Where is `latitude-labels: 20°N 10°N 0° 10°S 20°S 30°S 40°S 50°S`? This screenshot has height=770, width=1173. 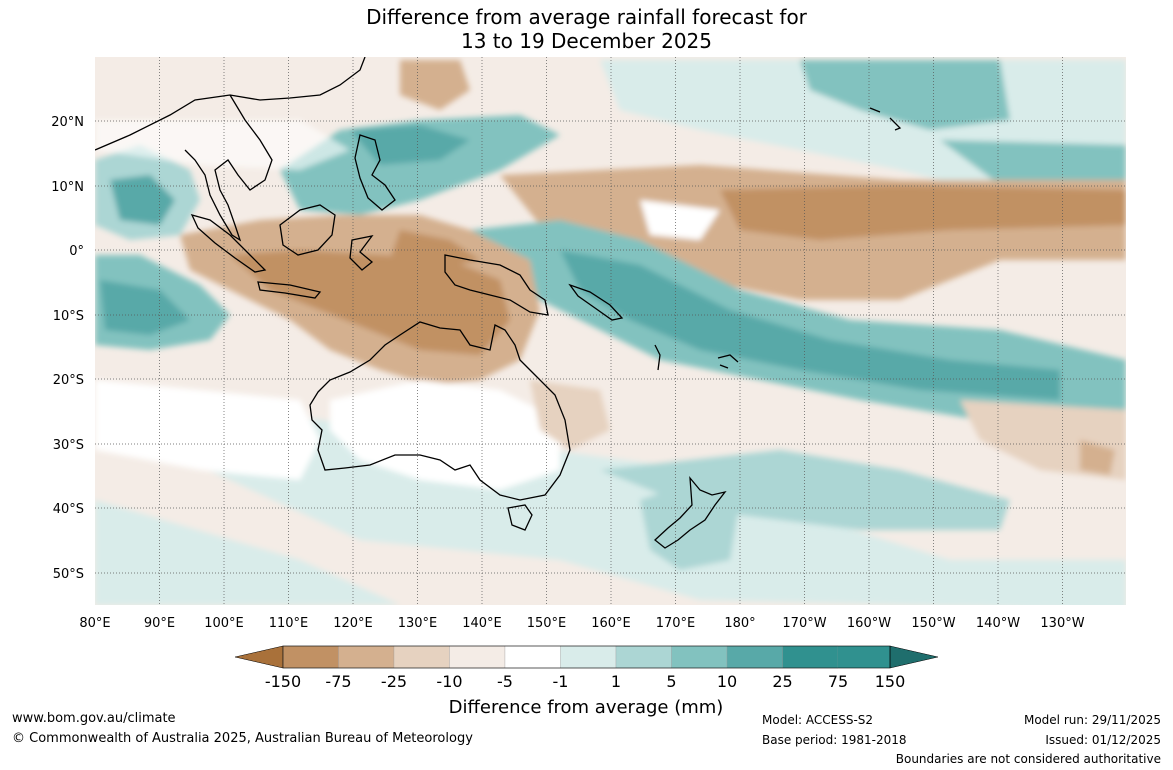 latitude-labels: 20°N 10°N 0° 10°S 20°S 30°S 40°S 50°S is located at coordinates (67, 348).